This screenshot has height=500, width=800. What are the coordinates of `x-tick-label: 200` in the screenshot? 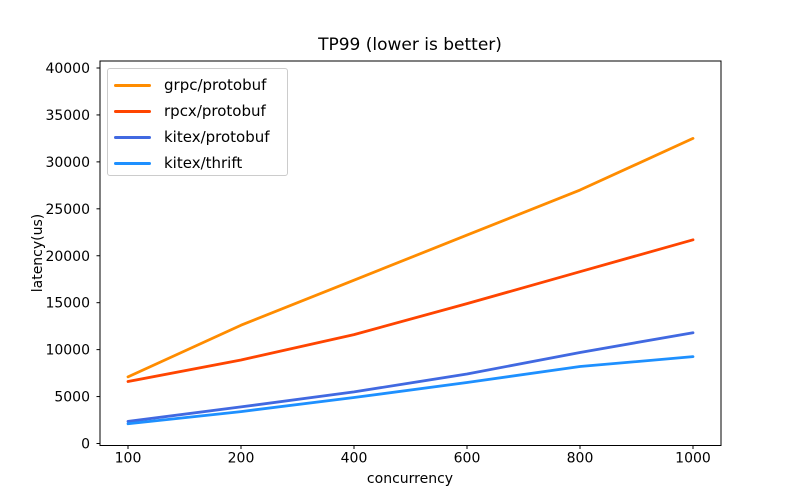 It's located at (241, 459).